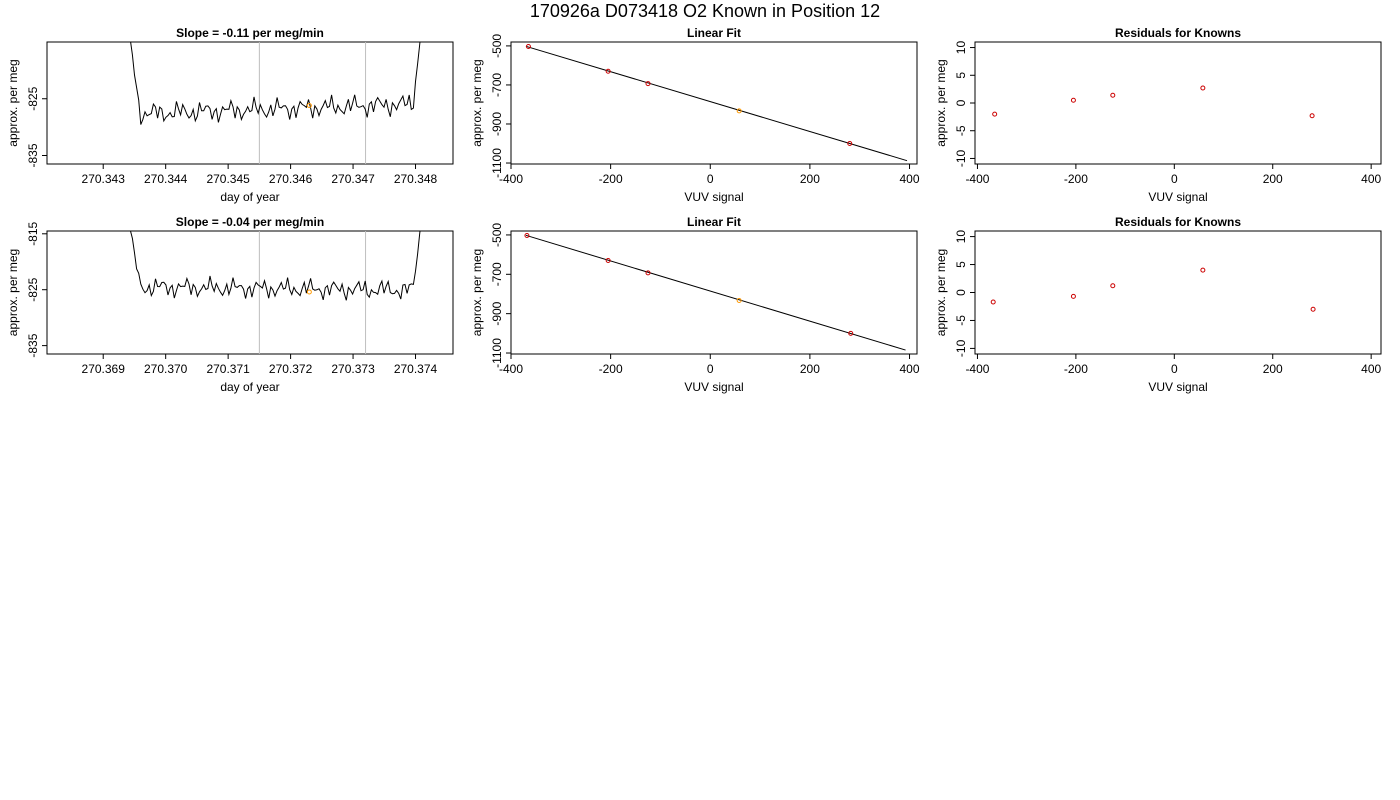 The image size is (1400, 800). I want to click on x-tick-label: 270.343, so click(104, 179).